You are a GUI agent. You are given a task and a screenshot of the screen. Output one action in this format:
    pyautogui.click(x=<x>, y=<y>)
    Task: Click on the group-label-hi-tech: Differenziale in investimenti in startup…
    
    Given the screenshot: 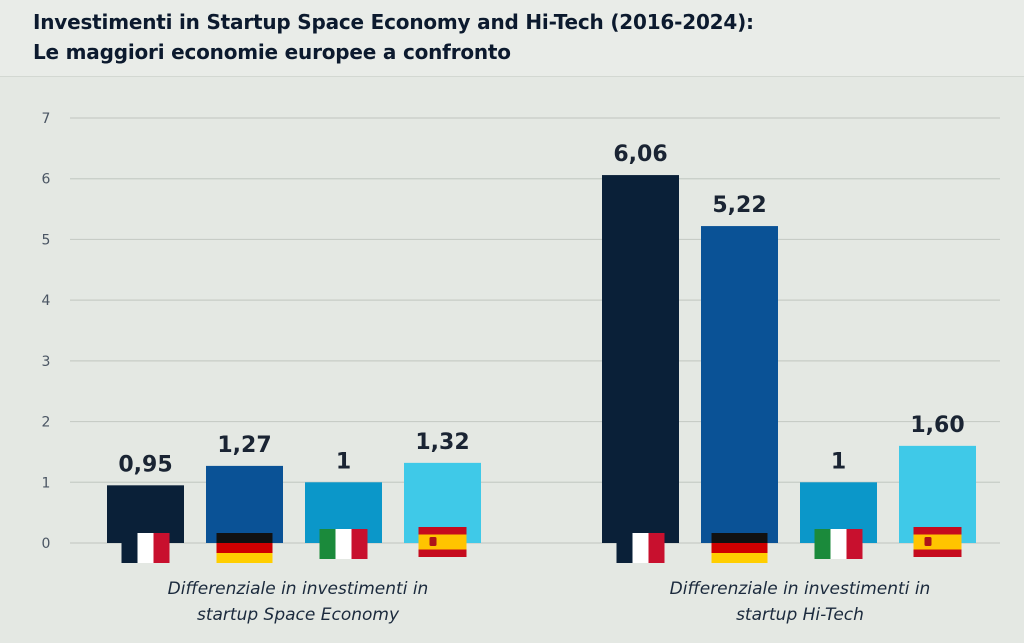 What is the action you would take?
    pyautogui.click(x=800, y=602)
    